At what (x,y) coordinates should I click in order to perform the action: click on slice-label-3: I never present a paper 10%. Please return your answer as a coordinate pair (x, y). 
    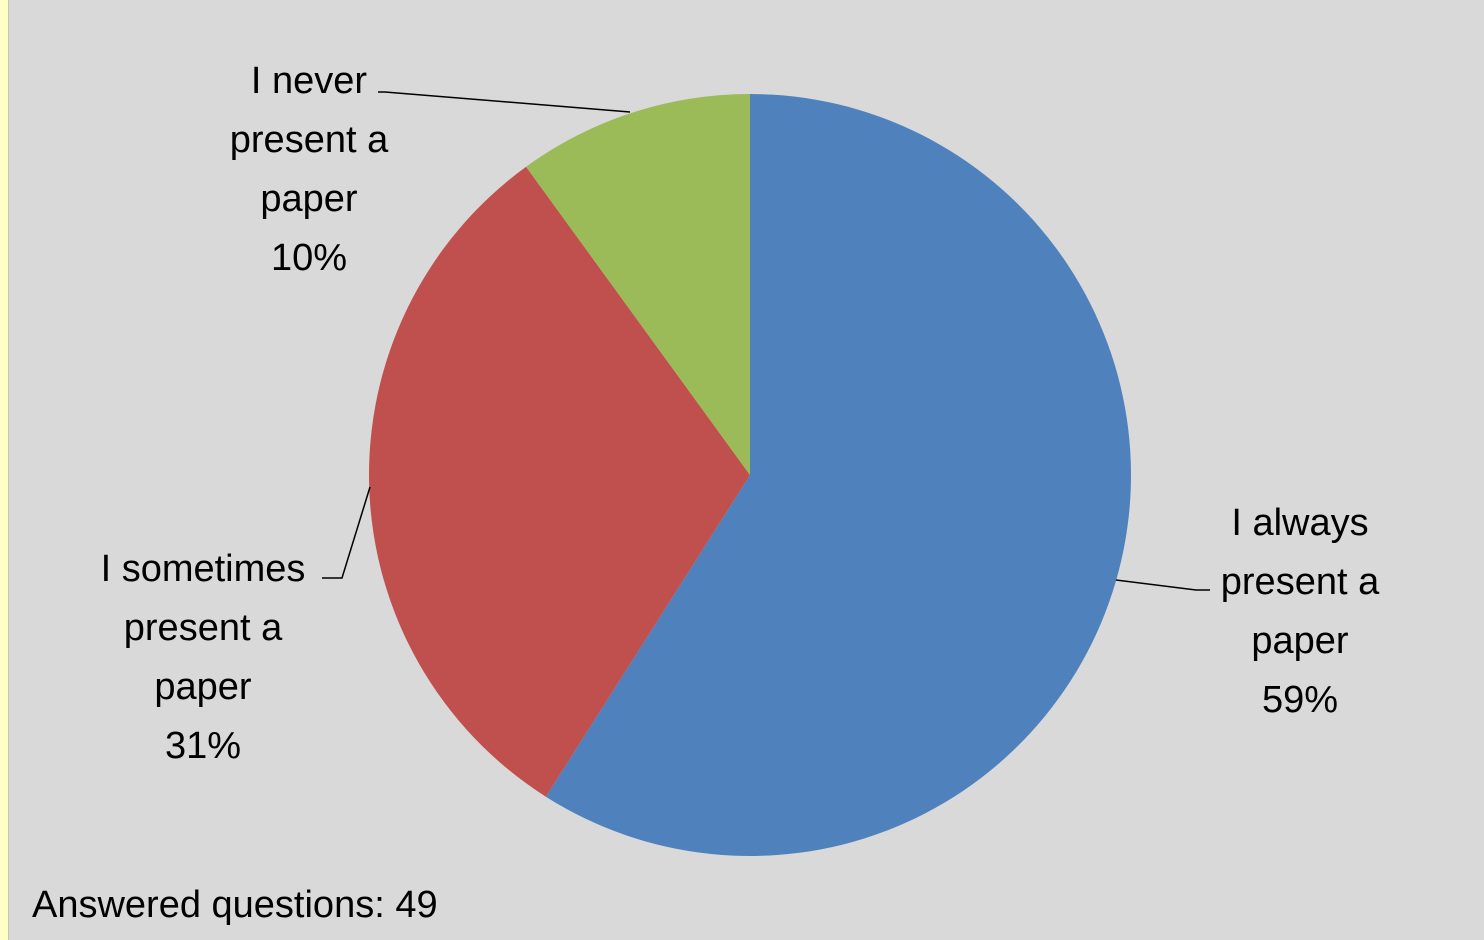
    Looking at the image, I should click on (309, 169).